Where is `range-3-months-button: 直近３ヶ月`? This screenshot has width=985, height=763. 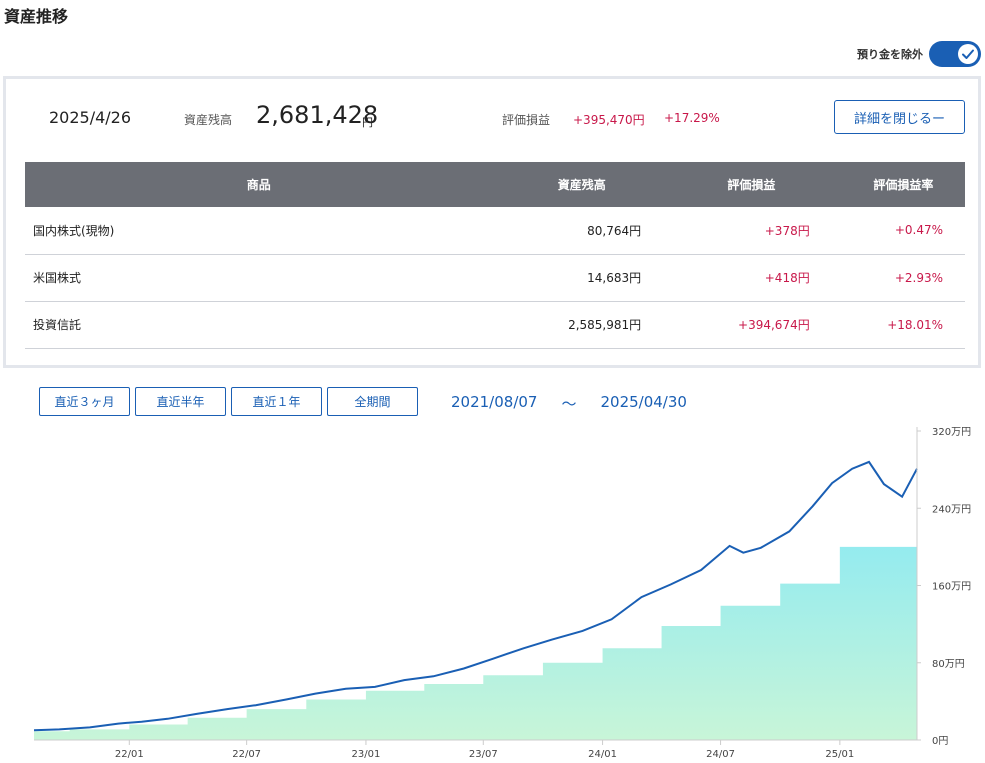 range-3-months-button: 直近３ヶ月 is located at coordinates (84, 401).